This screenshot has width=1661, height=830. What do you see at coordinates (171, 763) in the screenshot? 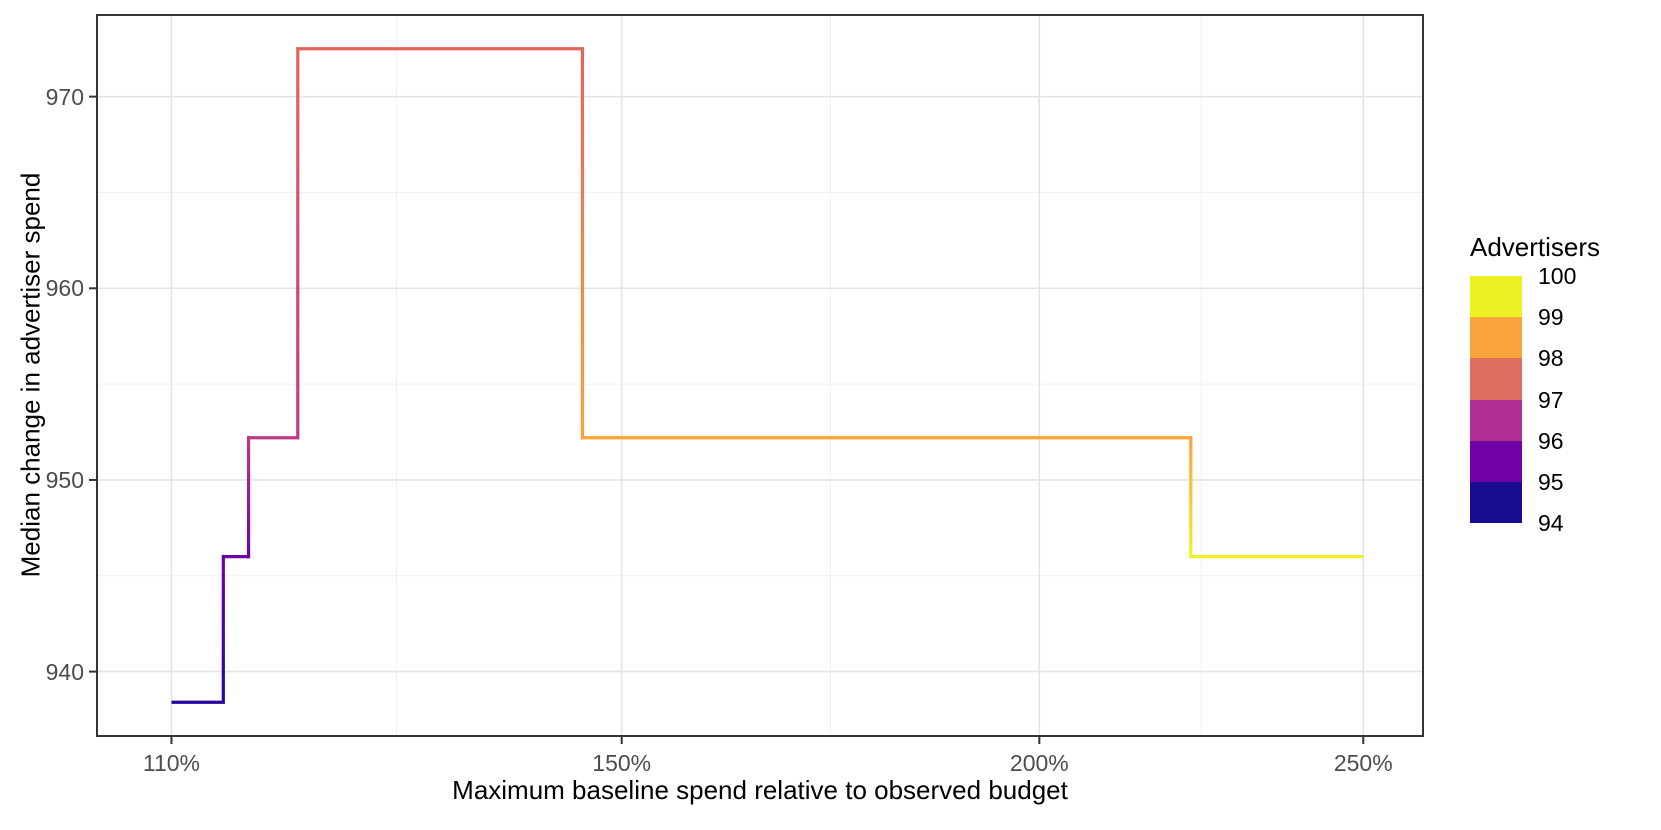
I see `x-tick-label: 110%` at bounding box center [171, 763].